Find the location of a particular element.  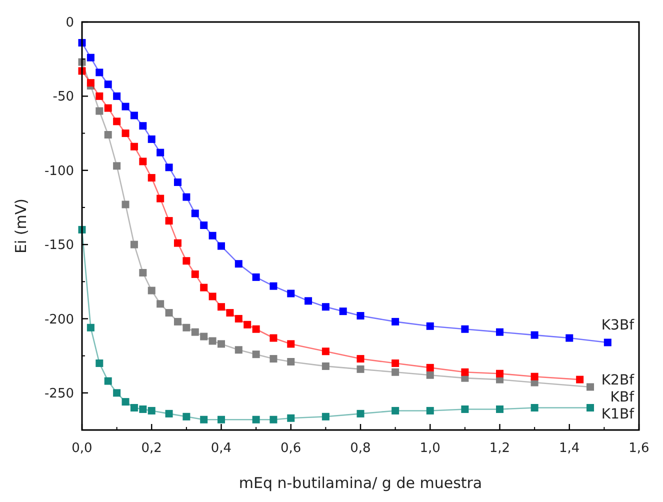

y-tick-label: -250 is located at coordinates (59, 394).